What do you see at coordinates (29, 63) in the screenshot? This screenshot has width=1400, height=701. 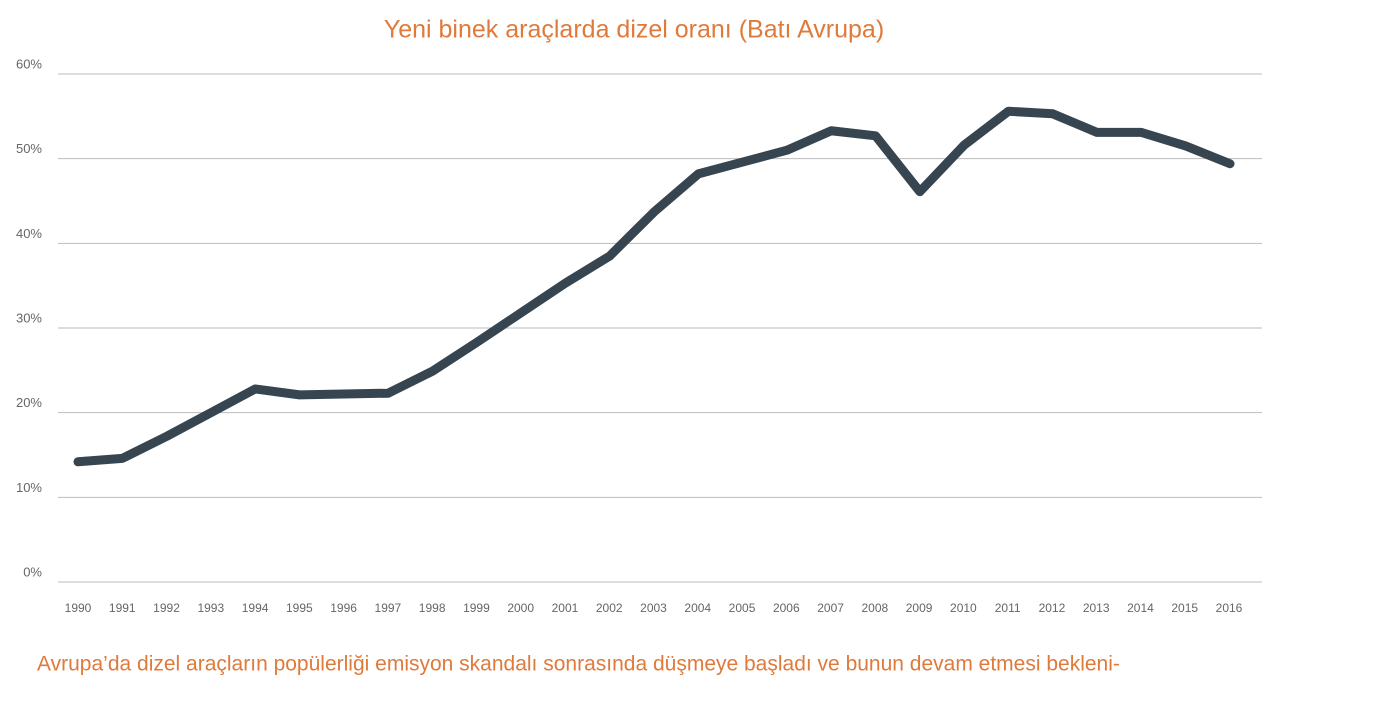 I see `y-tick-label: 60%` at bounding box center [29, 63].